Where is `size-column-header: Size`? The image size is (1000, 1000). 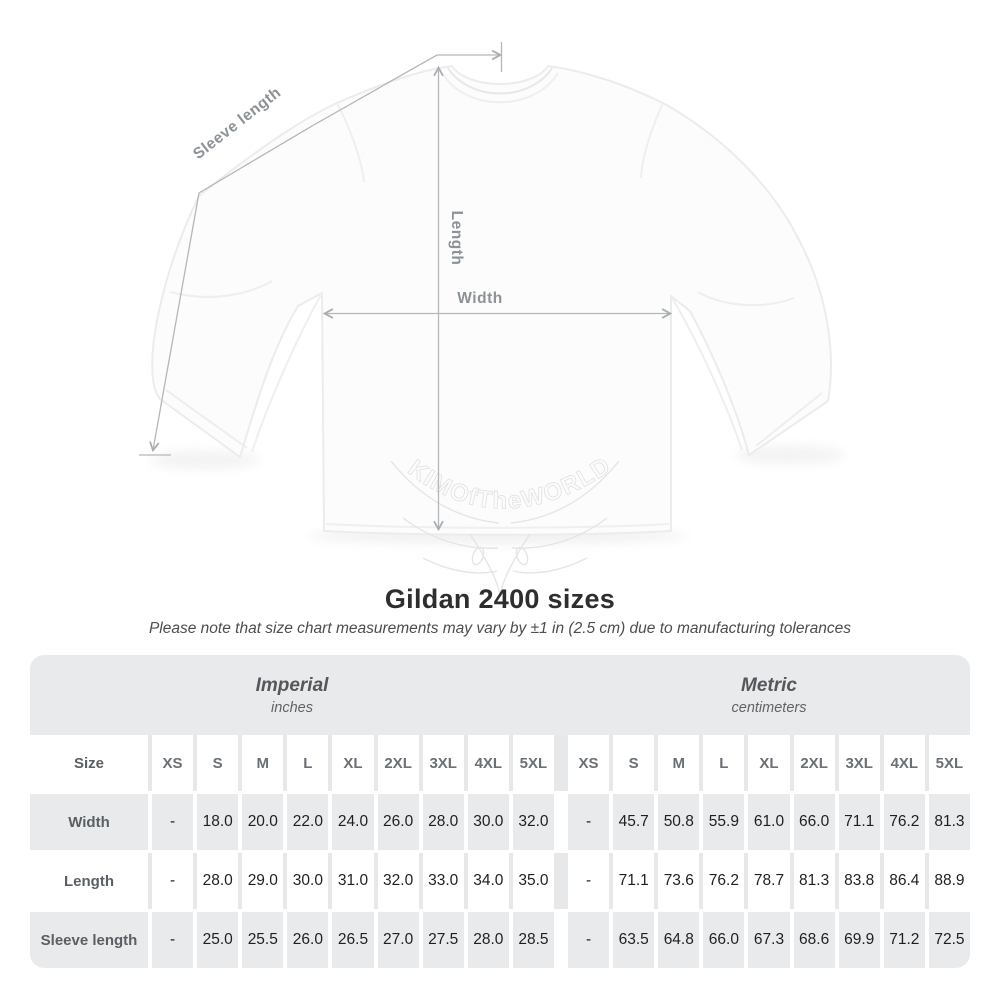
size-column-header: Size is located at coordinates (89, 763).